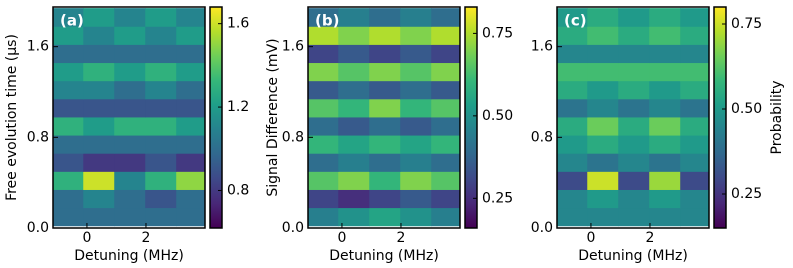 The width and height of the screenshot is (793, 268). Describe the element at coordinates (327, 21) in the screenshot. I see `panel-label: (b)` at that location.